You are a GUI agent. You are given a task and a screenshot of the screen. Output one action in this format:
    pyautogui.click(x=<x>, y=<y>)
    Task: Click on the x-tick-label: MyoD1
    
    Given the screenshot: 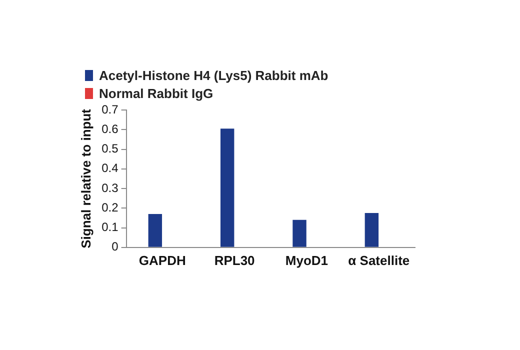 What is the action you would take?
    pyautogui.click(x=306, y=260)
    